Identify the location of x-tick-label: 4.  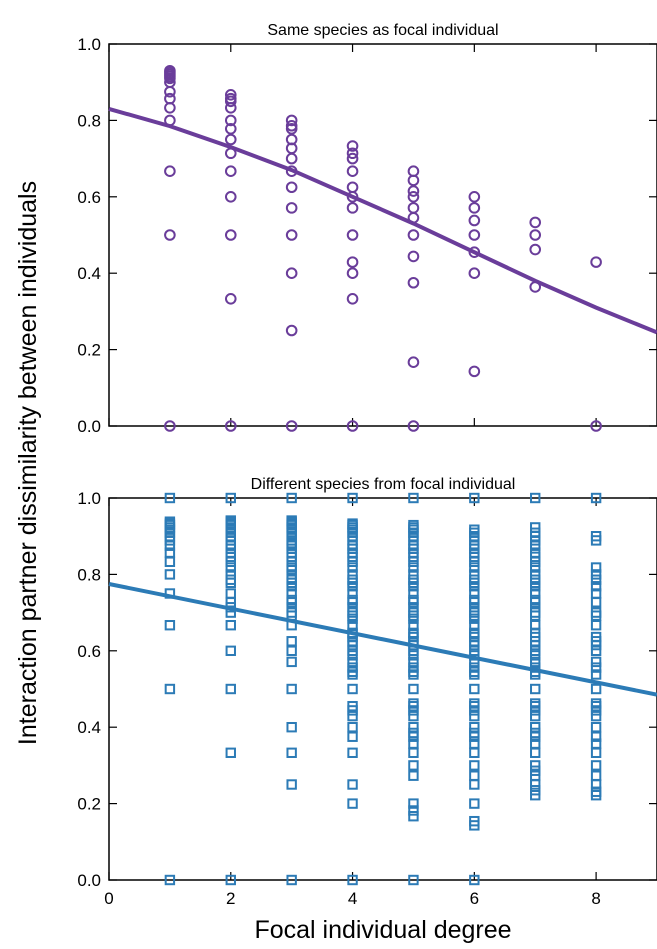
(352, 898).